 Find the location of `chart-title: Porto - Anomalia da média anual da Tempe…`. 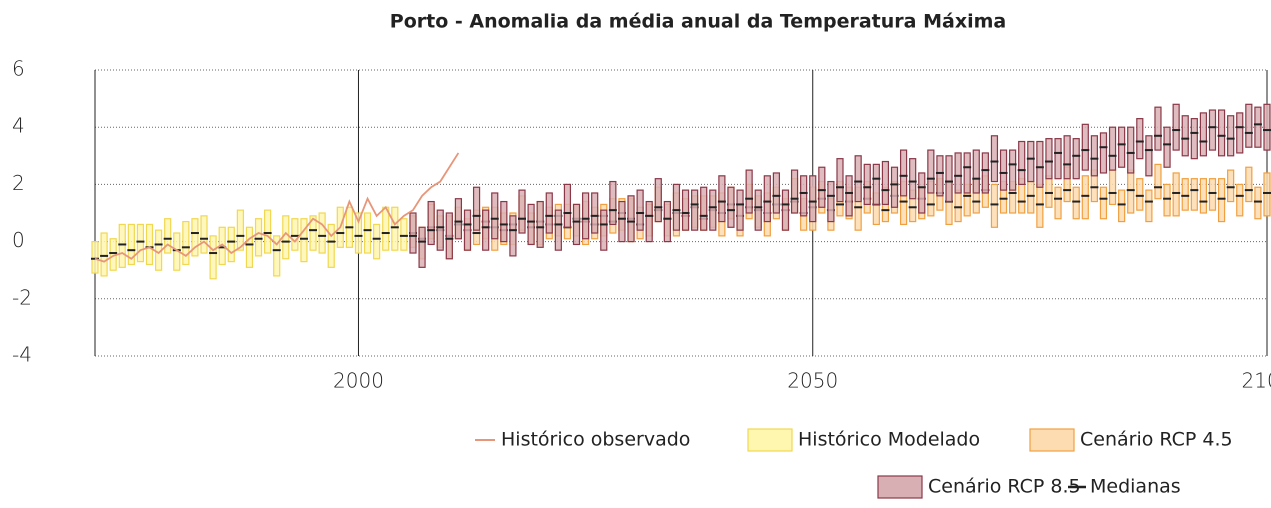

chart-title: Porto - Anomalia da média anual da Tempe… is located at coordinates (698, 22).